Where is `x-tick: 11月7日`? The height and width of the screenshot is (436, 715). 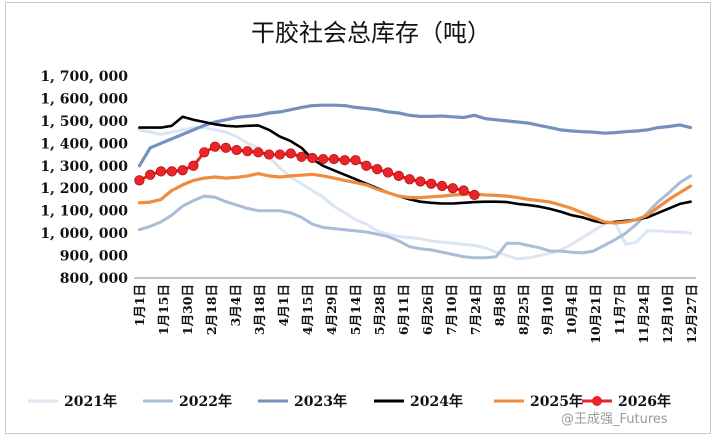 x-tick: 11月7日 is located at coordinates (619, 309).